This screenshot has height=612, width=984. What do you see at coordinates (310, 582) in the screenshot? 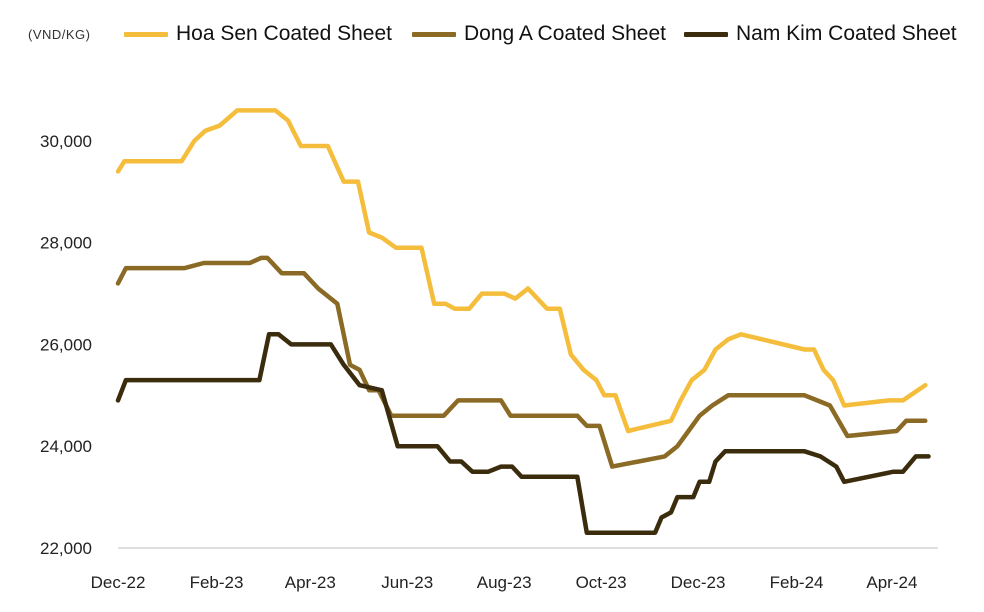
I see `x-tick-label: Apr-23` at bounding box center [310, 582].